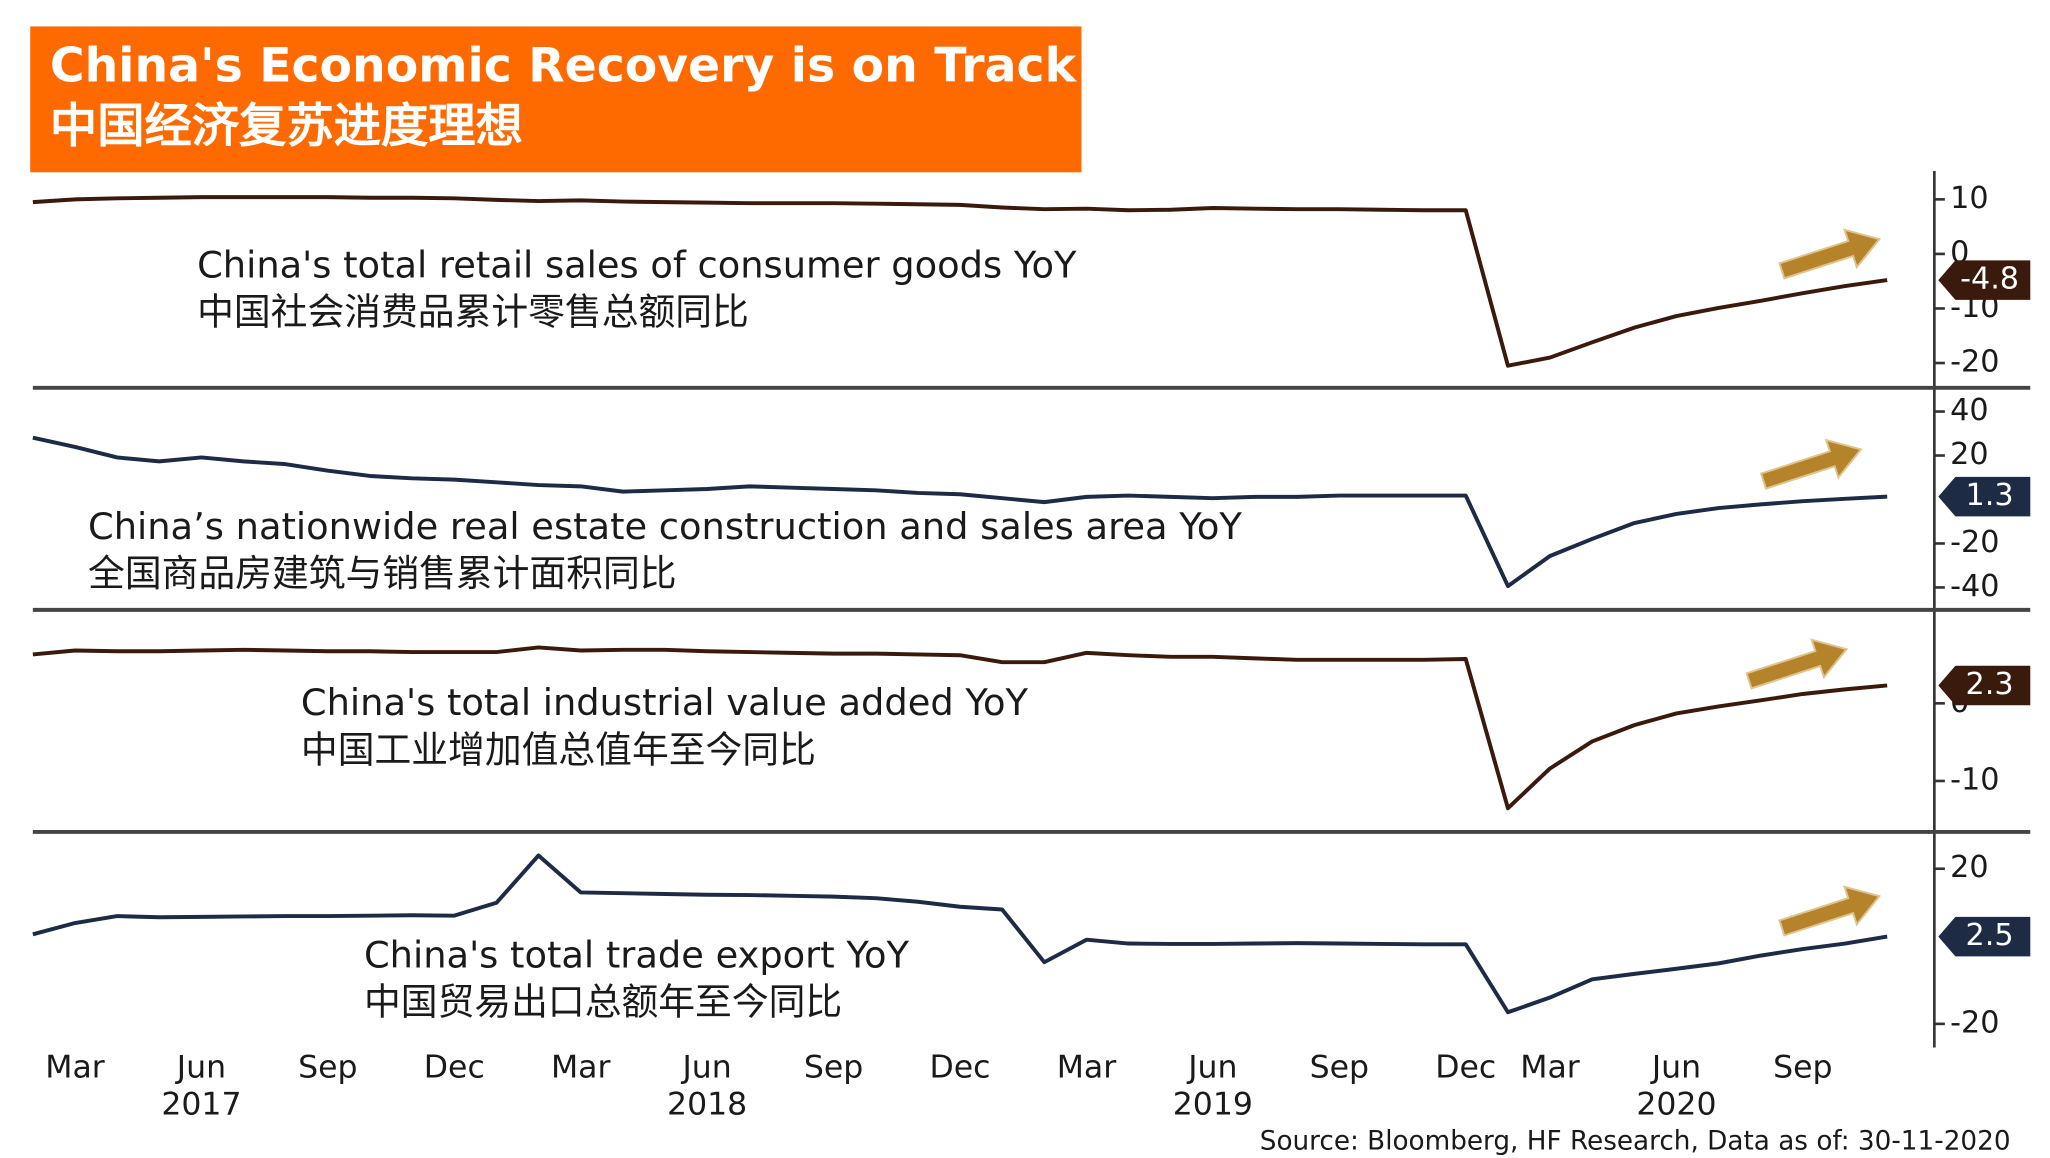  I want to click on value-label: 1.3, so click(1990, 495).